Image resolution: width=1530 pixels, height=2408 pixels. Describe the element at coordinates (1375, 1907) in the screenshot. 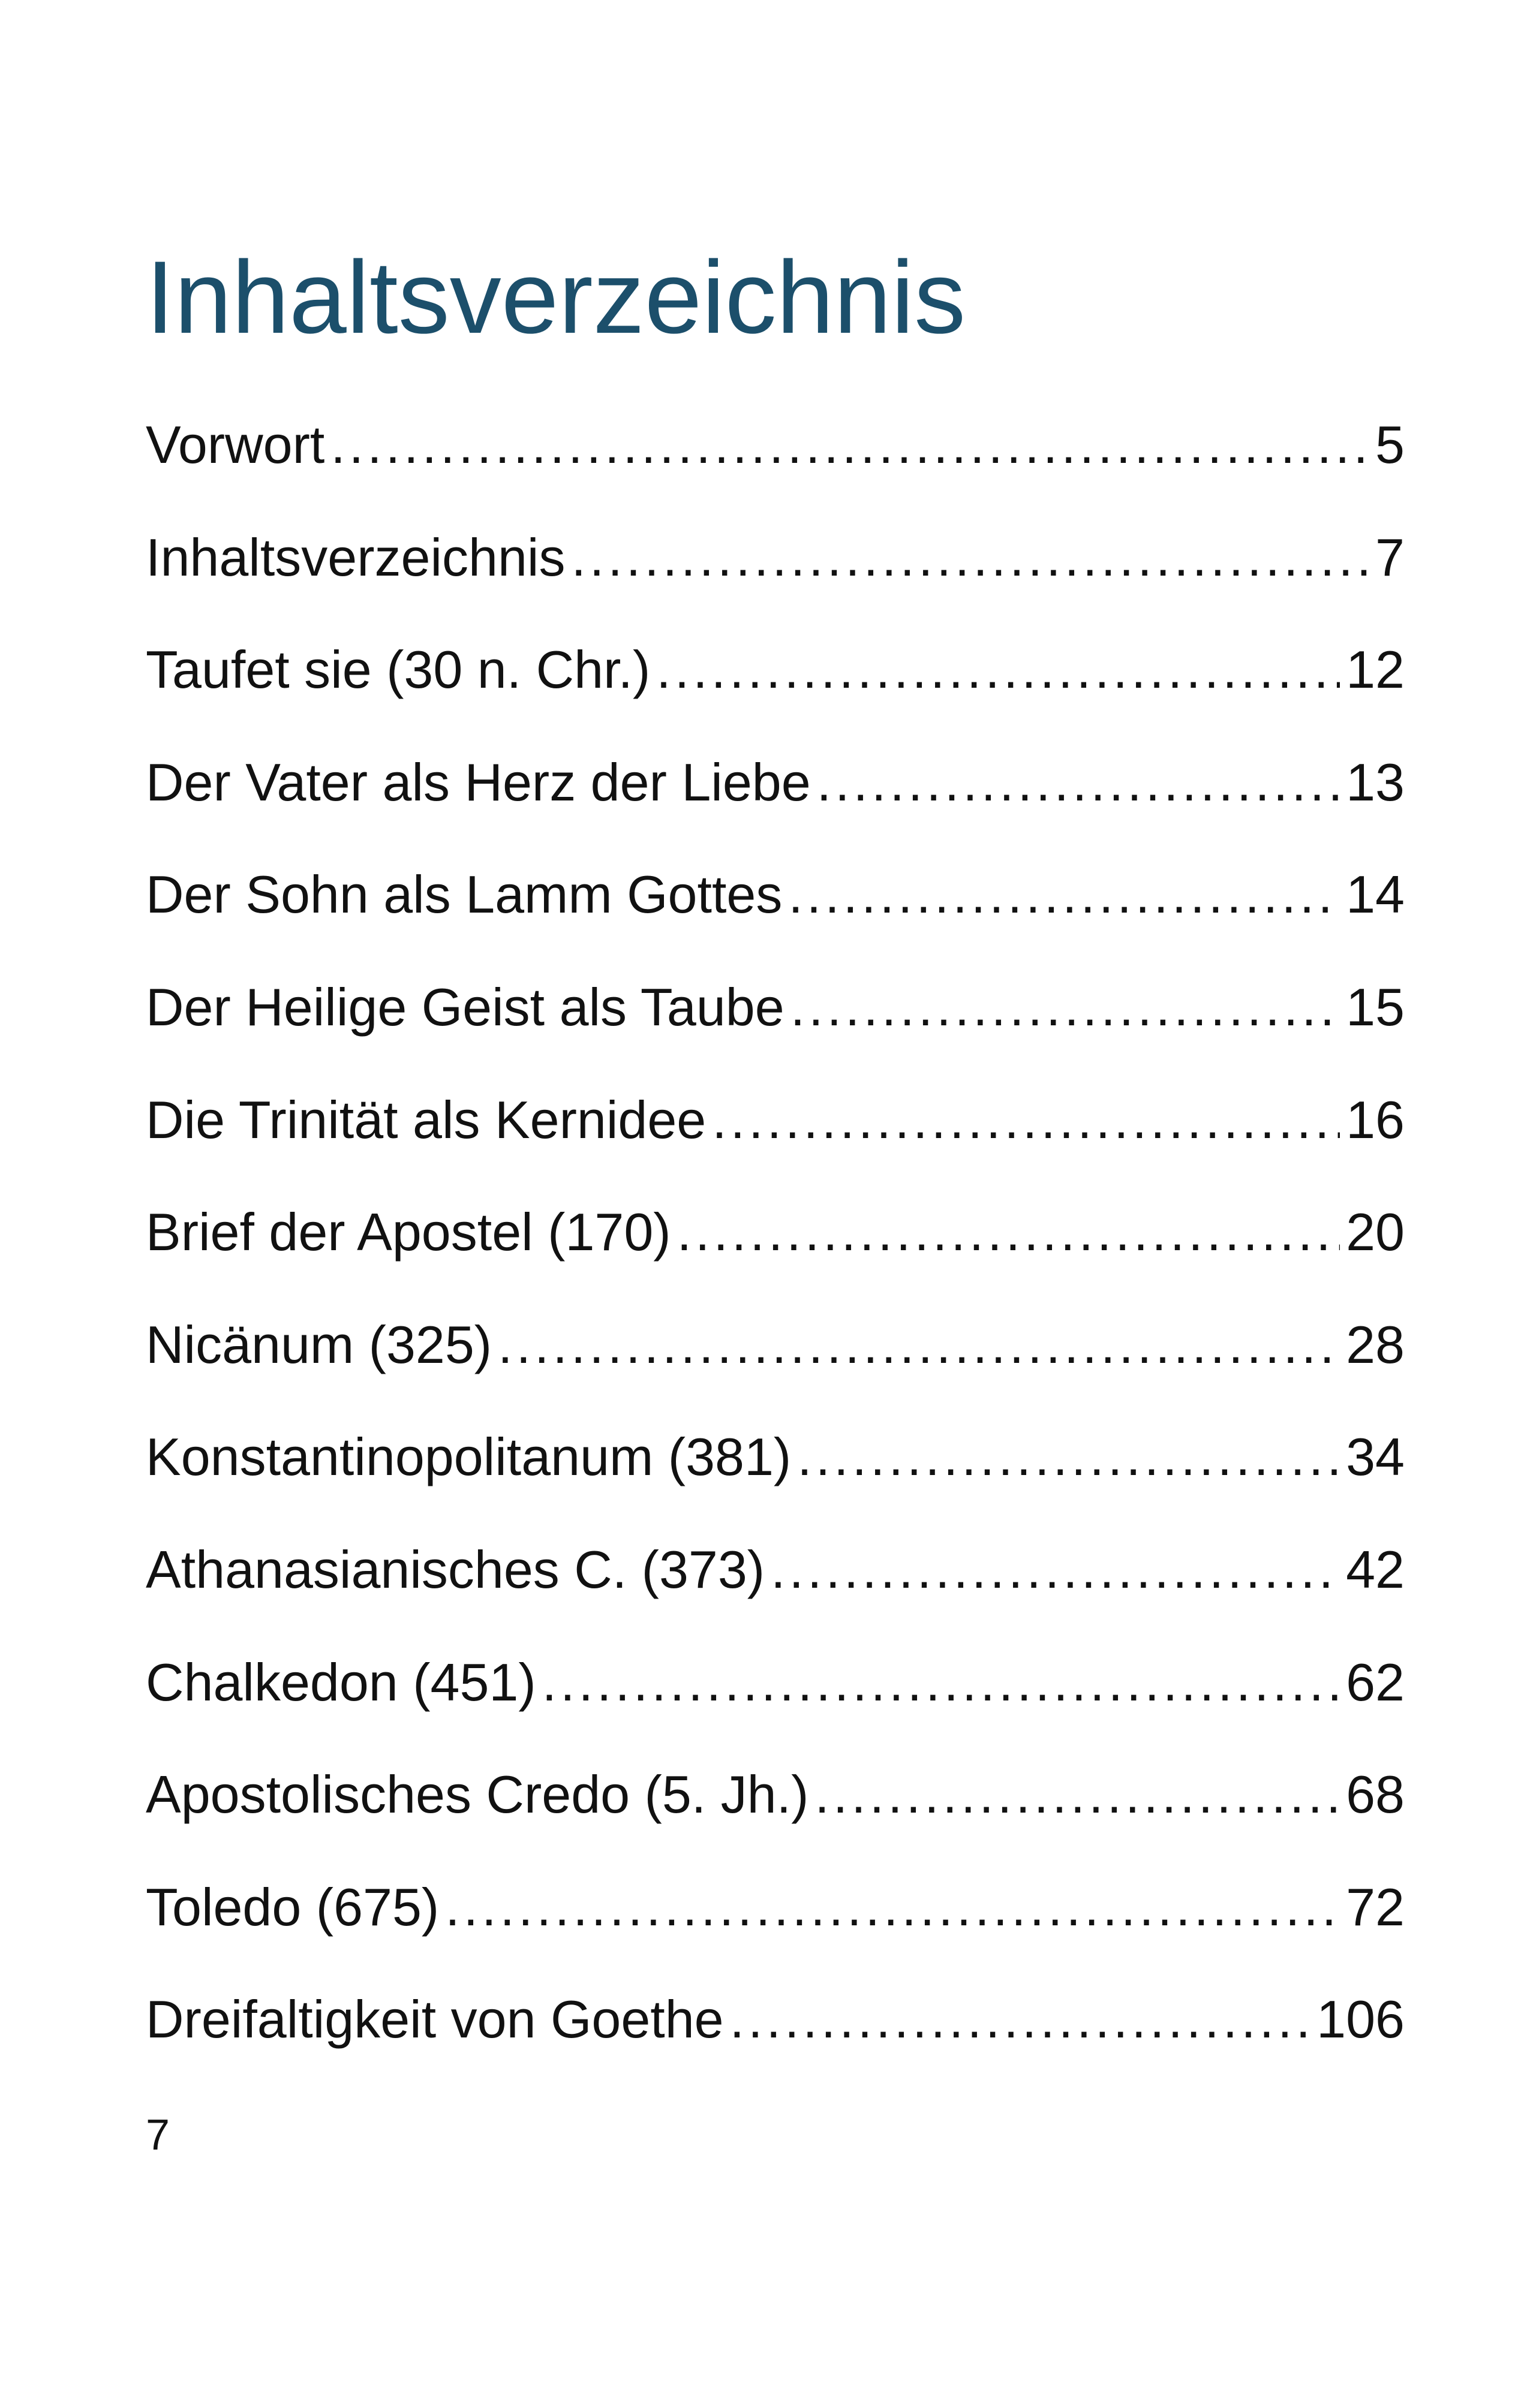

I see `toc-entry-page: 72` at that location.